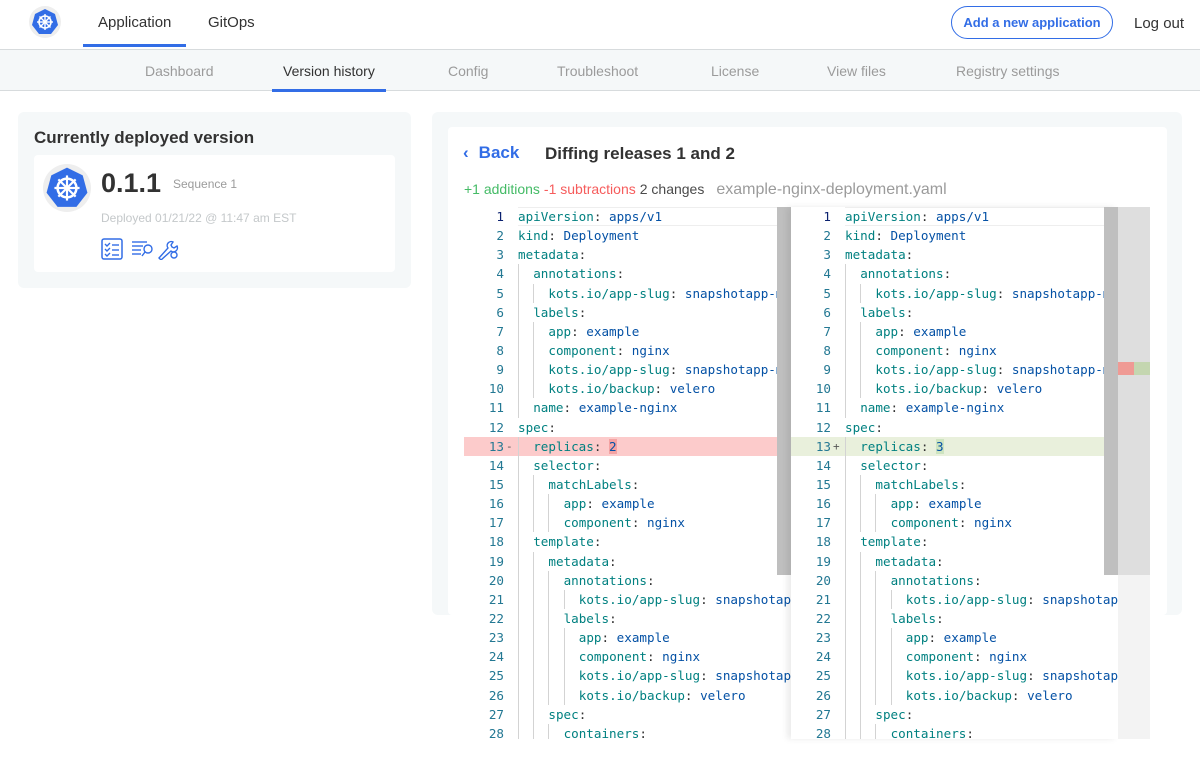 The height and width of the screenshot is (768, 1200). What do you see at coordinates (468, 71) in the screenshot?
I see `subnav-config: Config` at bounding box center [468, 71].